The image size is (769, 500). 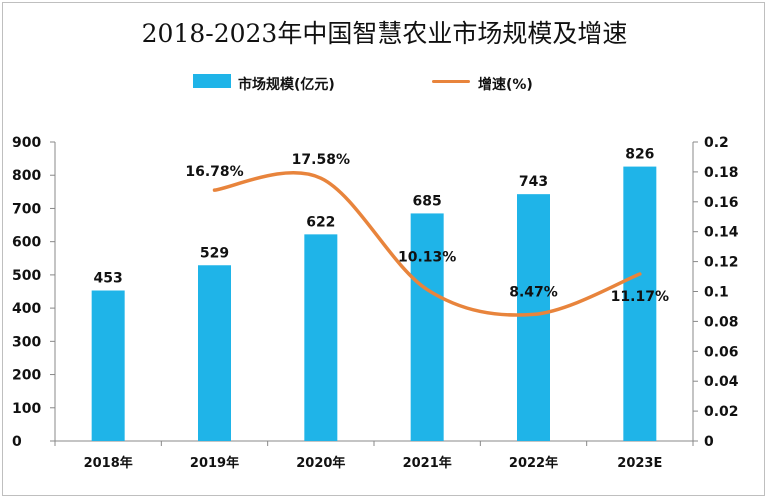 I want to click on left-tick-label: 500, so click(x=26, y=276).